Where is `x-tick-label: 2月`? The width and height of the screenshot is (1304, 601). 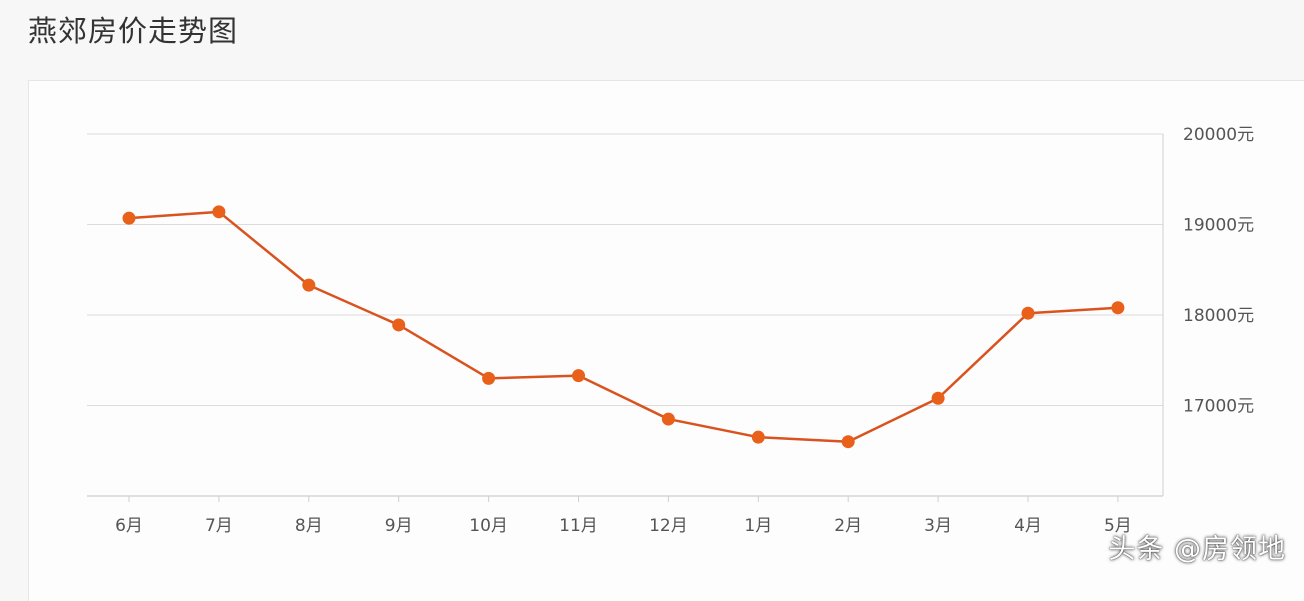 x-tick-label: 2月 is located at coordinates (848, 526).